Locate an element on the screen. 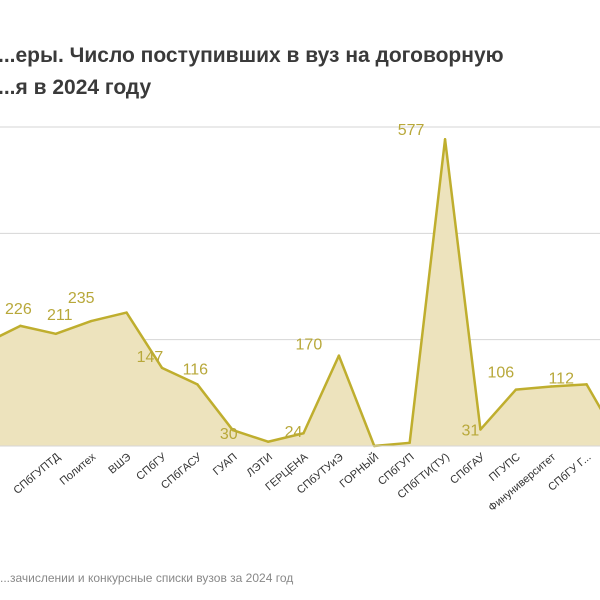  data-label: 31 is located at coordinates (471, 431).